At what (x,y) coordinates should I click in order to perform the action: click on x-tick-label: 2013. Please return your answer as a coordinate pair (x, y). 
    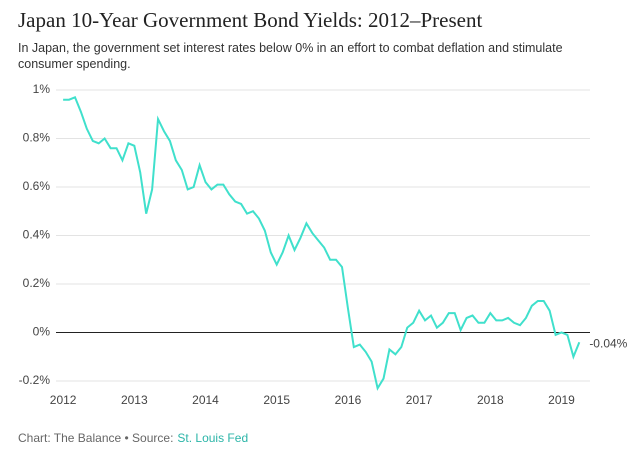
    Looking at the image, I should click on (134, 400).